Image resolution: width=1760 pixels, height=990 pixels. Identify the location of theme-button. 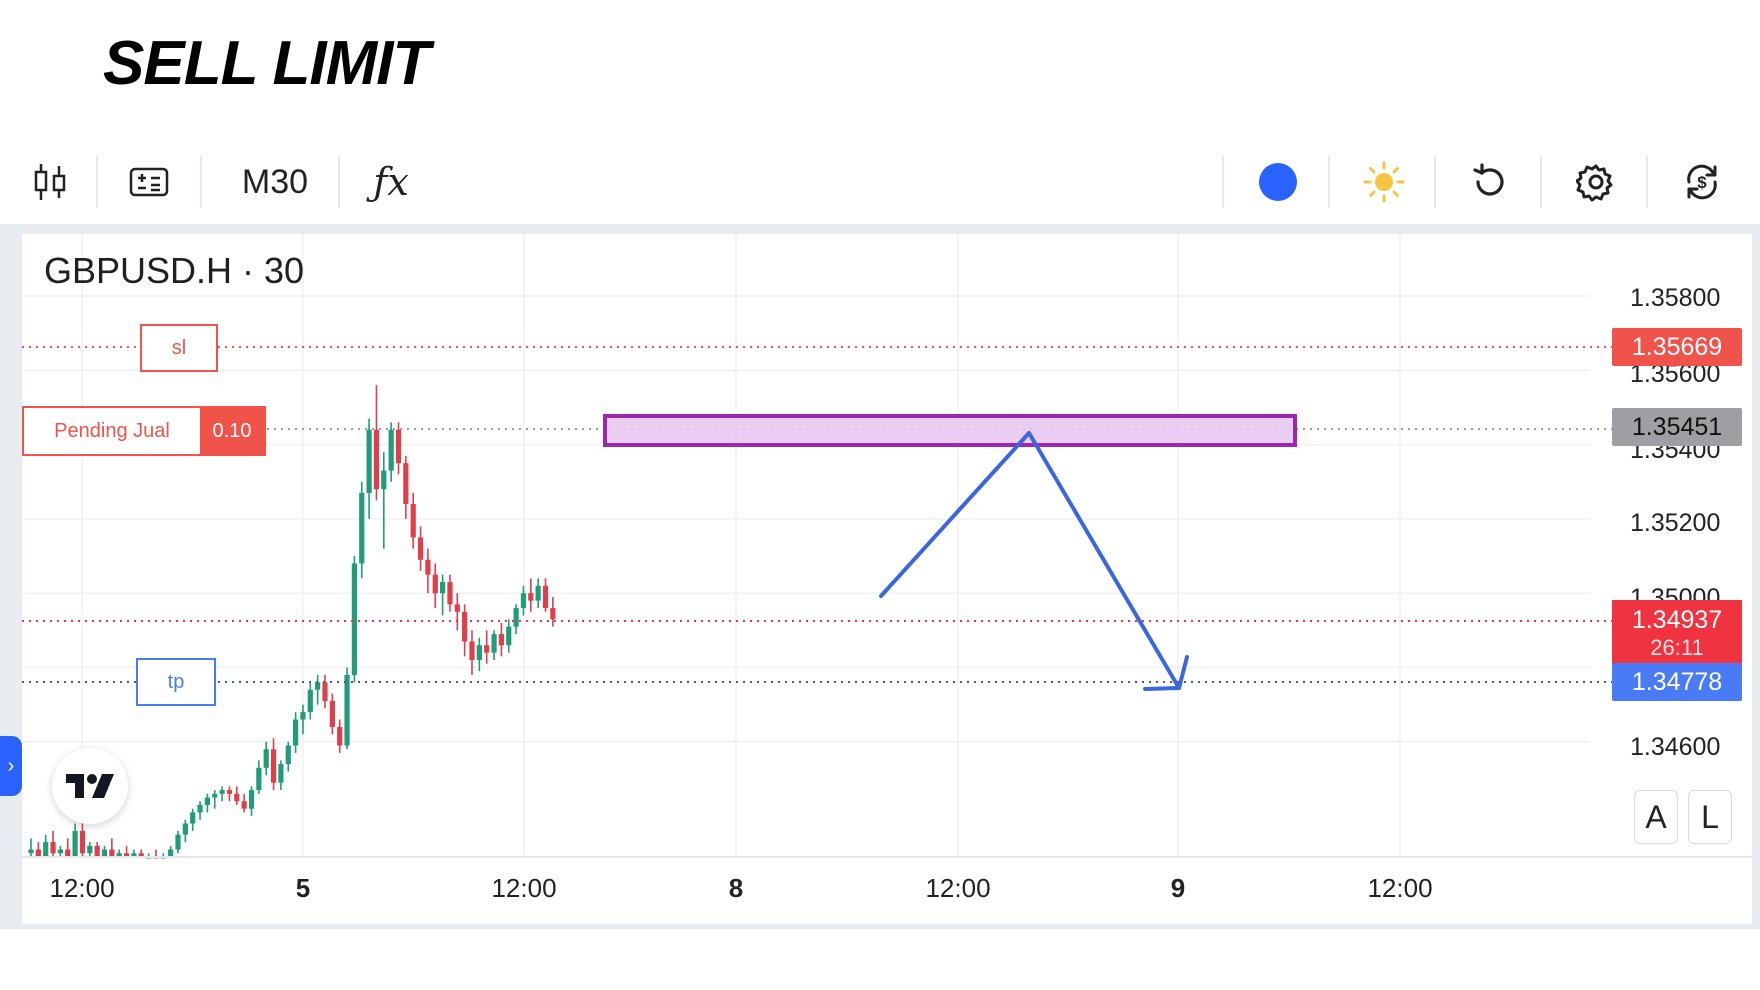
(1384, 182).